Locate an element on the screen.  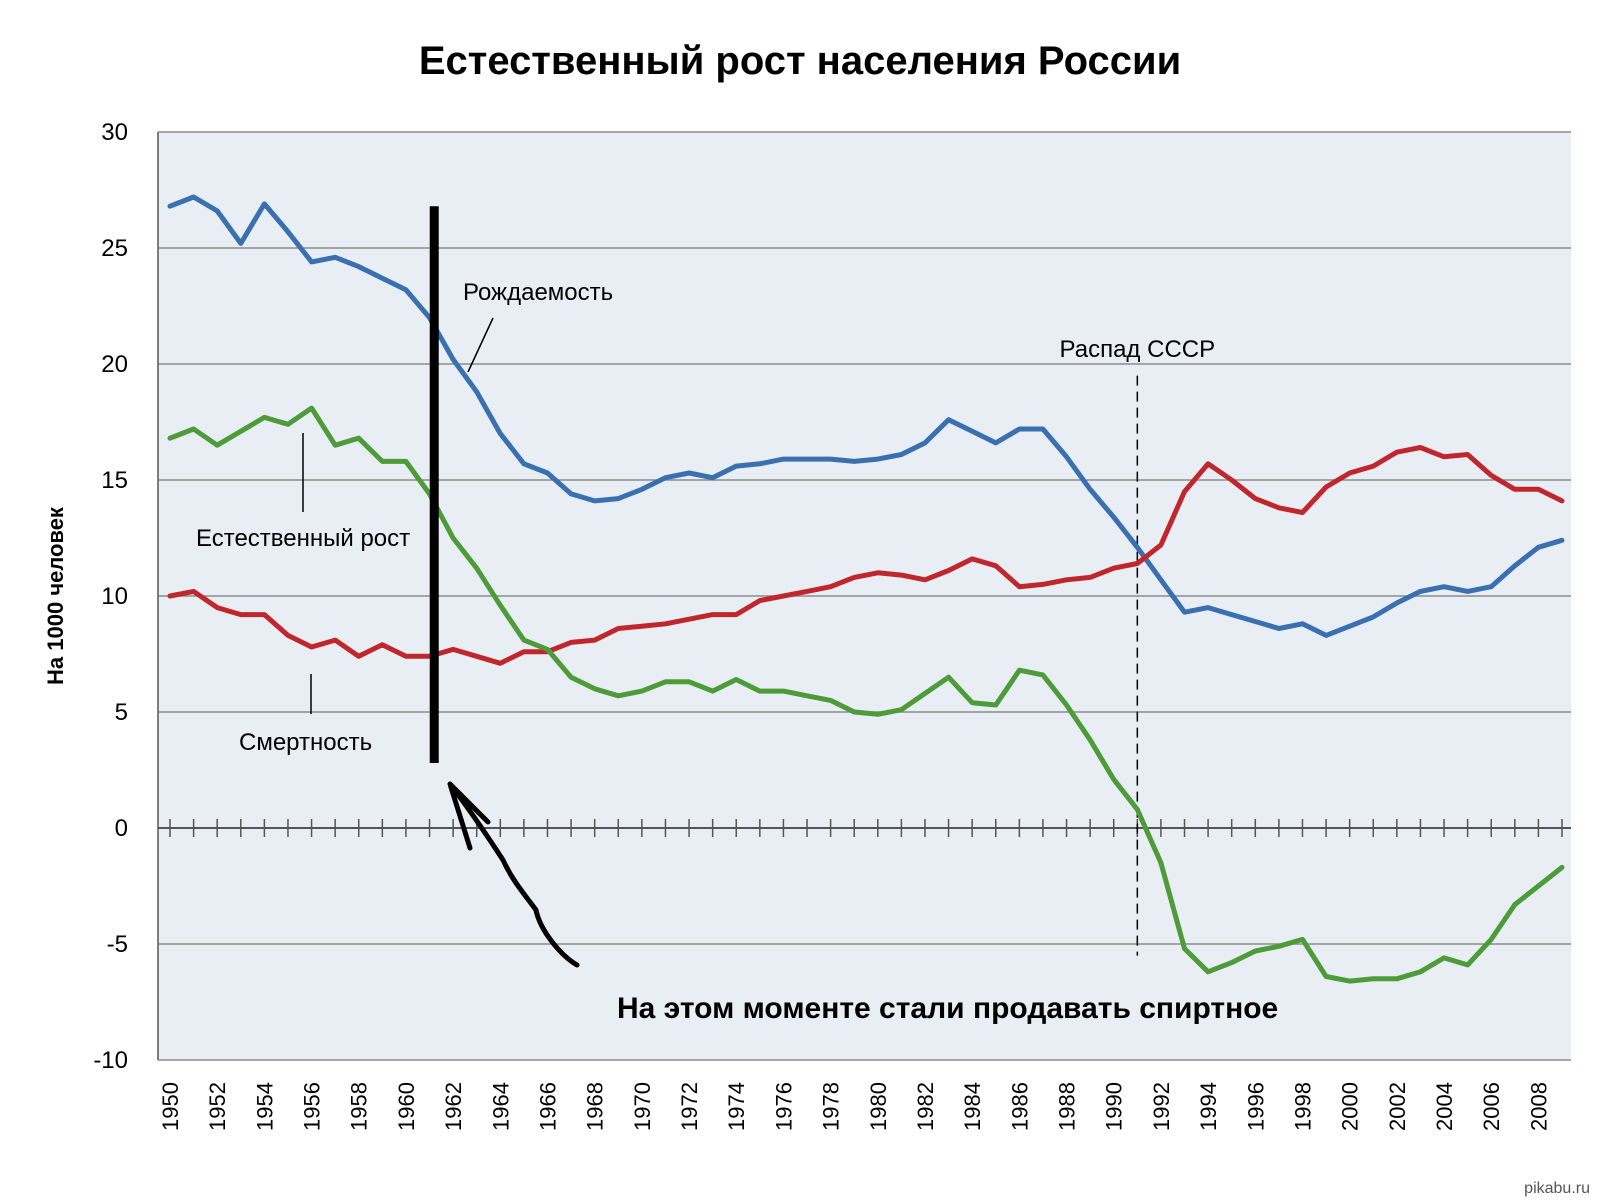
y-tick-label: 10 is located at coordinates (114, 596).